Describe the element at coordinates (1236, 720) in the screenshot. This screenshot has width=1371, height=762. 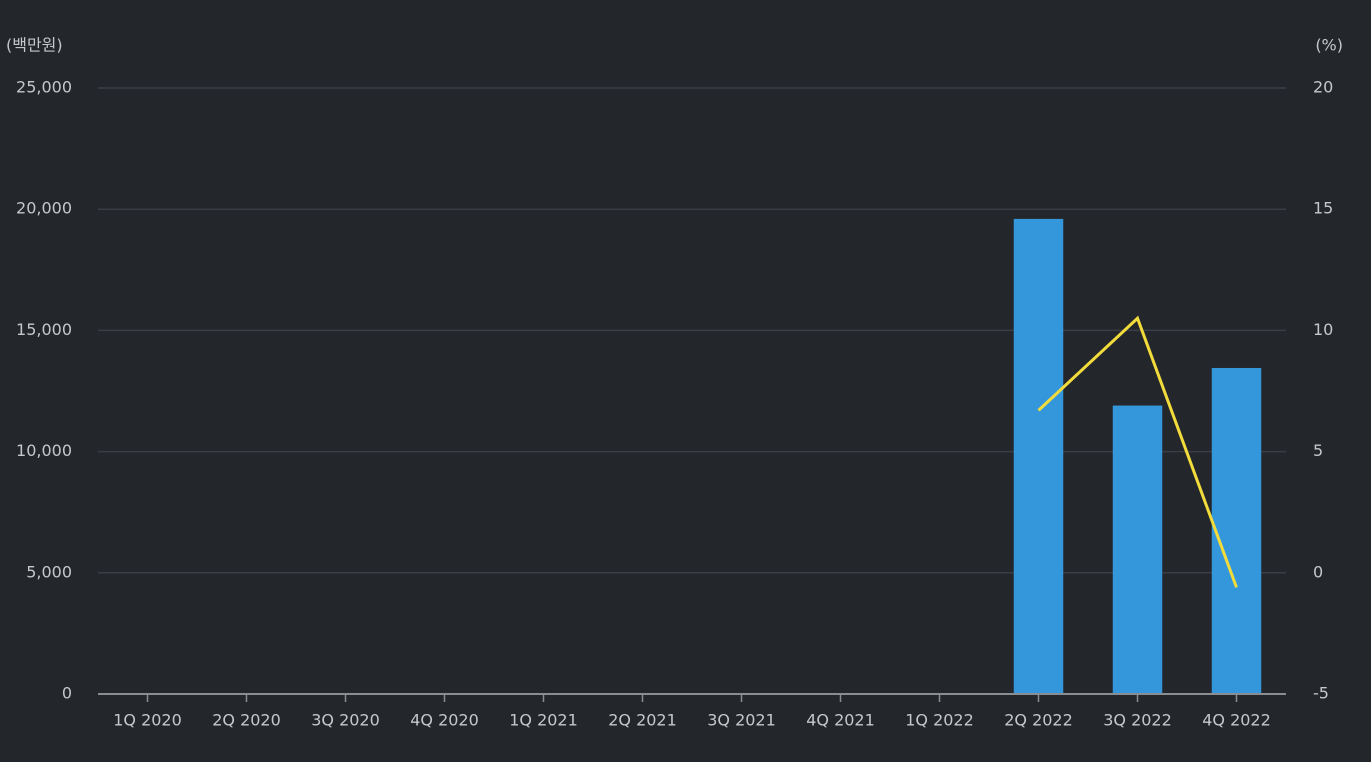
I see `x-tick-label: 4Q 2022` at that location.